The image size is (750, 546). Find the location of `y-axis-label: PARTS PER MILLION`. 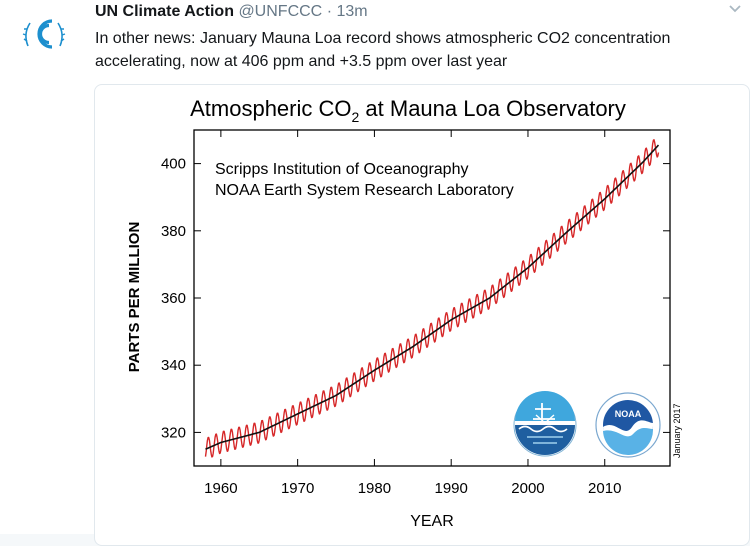

y-axis-label: PARTS PER MILLION is located at coordinates (134, 297).